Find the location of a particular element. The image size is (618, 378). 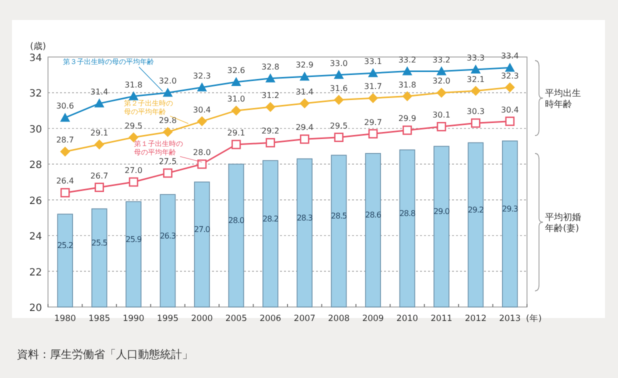

data-label: 32.6 is located at coordinates (236, 70).